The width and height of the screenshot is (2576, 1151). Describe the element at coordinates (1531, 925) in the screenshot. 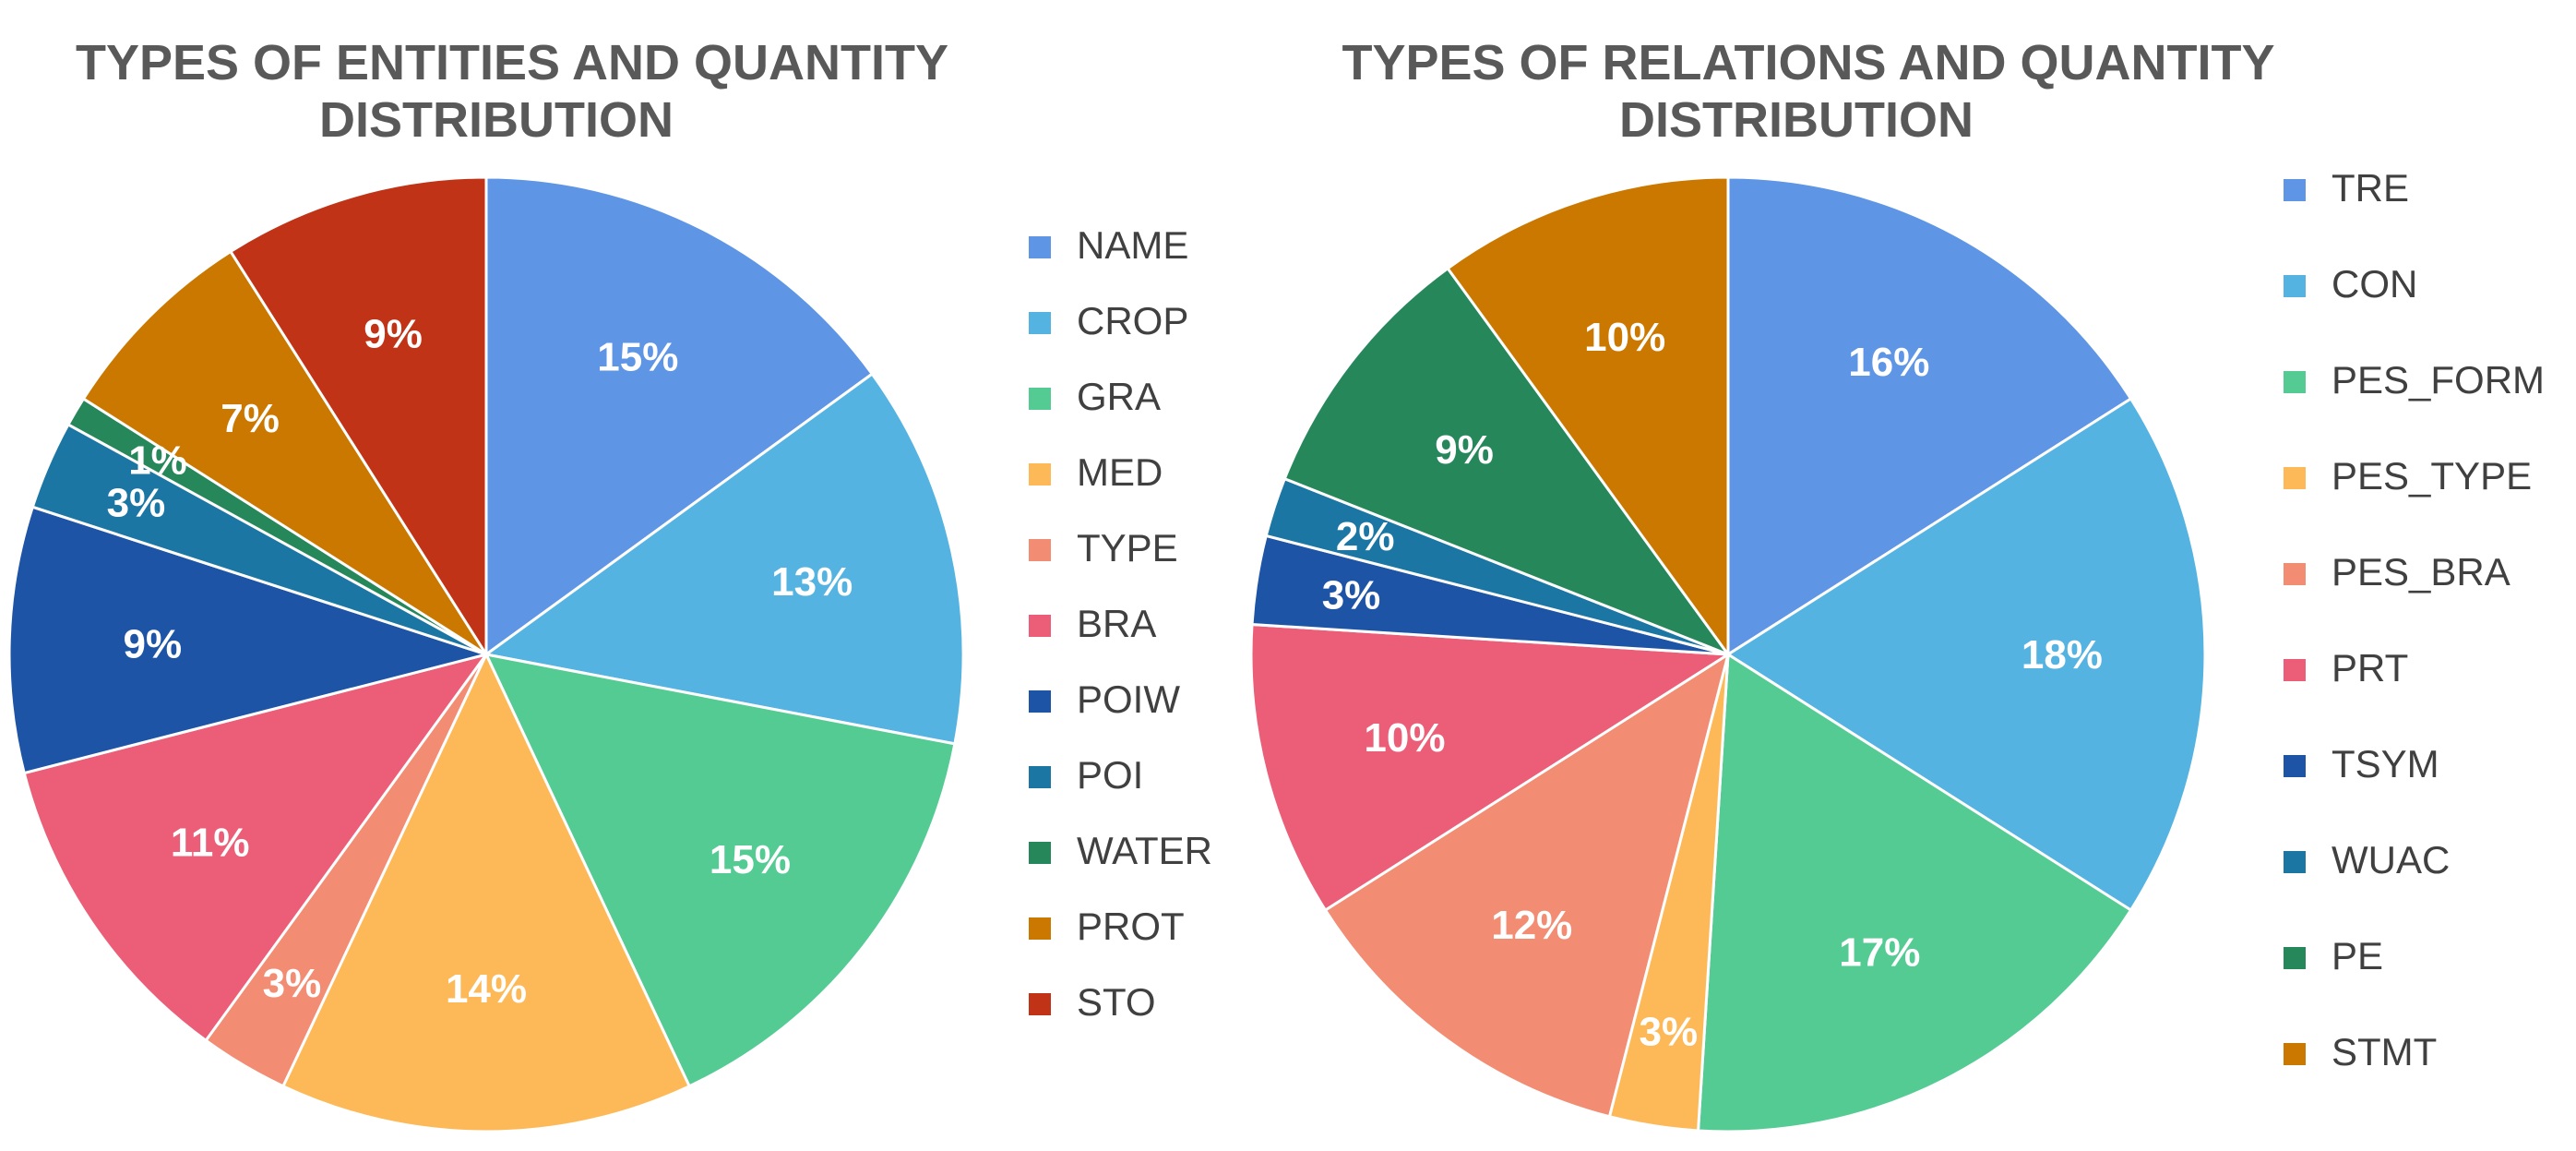

I see `relations-slice-label-pes-bra: 12%` at that location.